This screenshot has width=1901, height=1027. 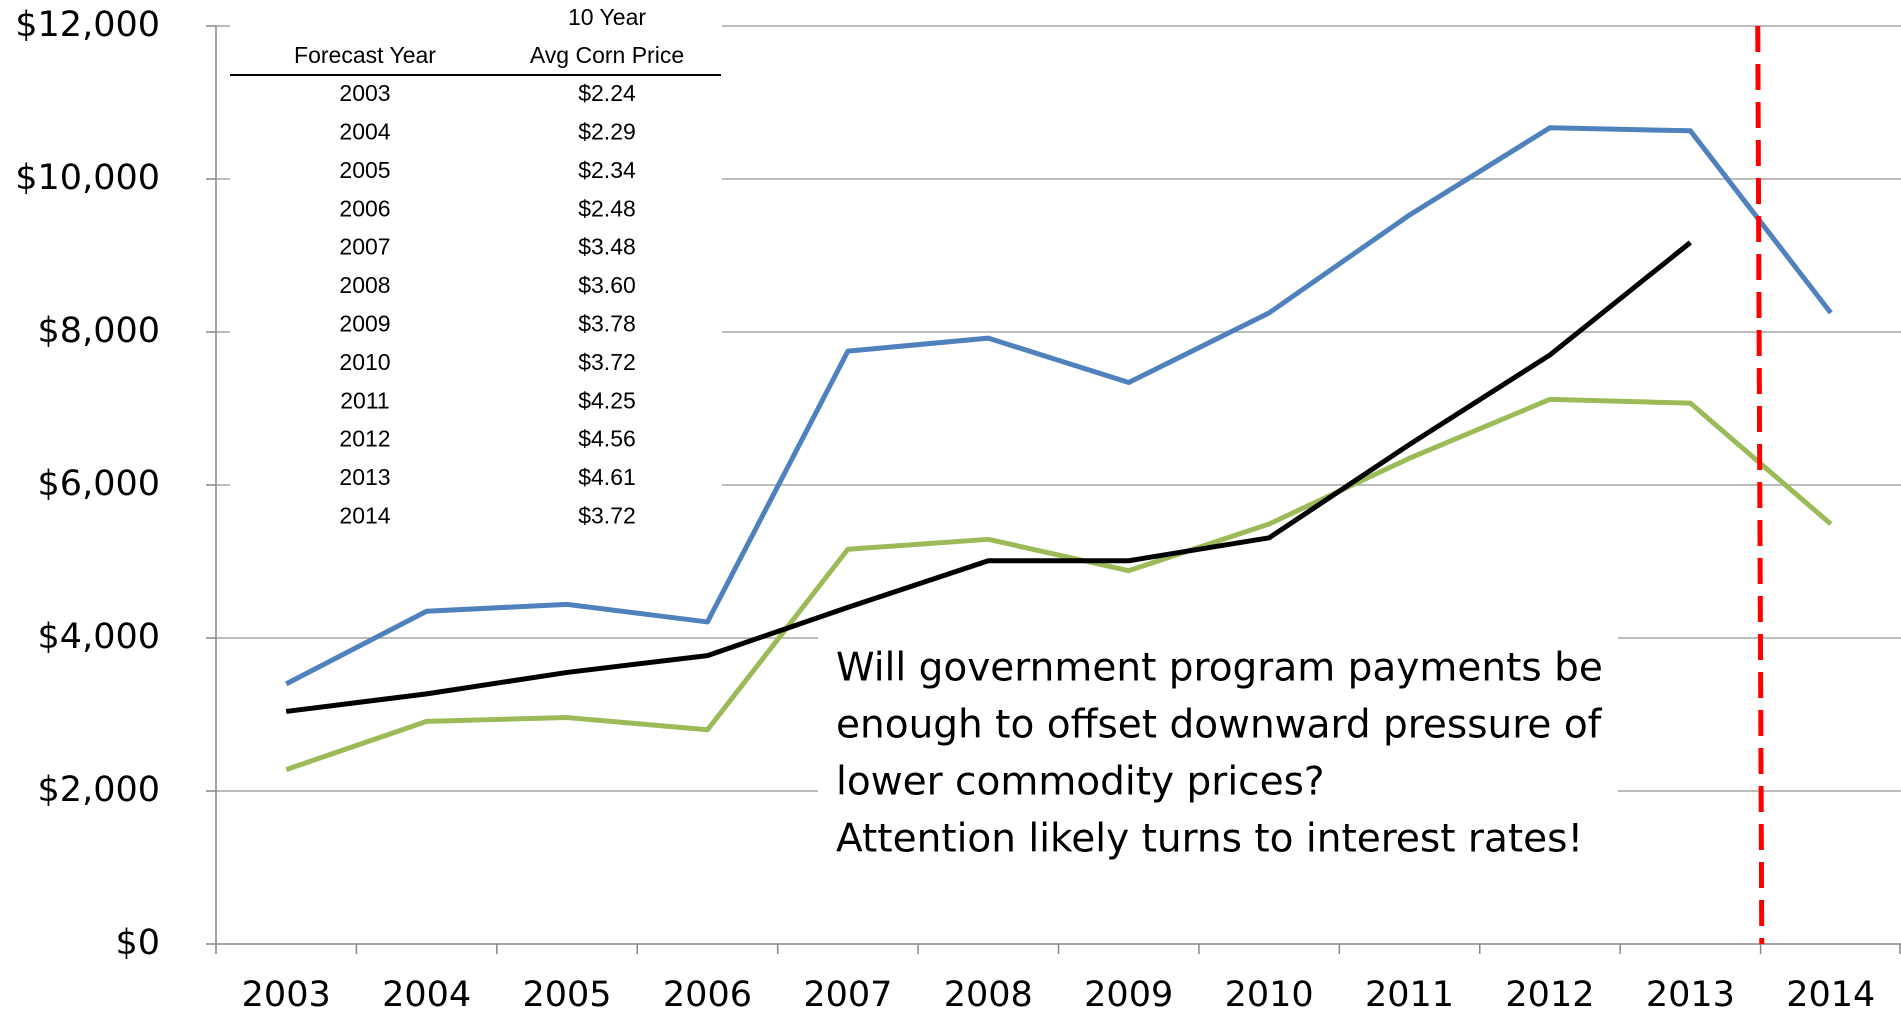 I want to click on annotation: enough to offset downward pressure of, so click(x=1219, y=725).